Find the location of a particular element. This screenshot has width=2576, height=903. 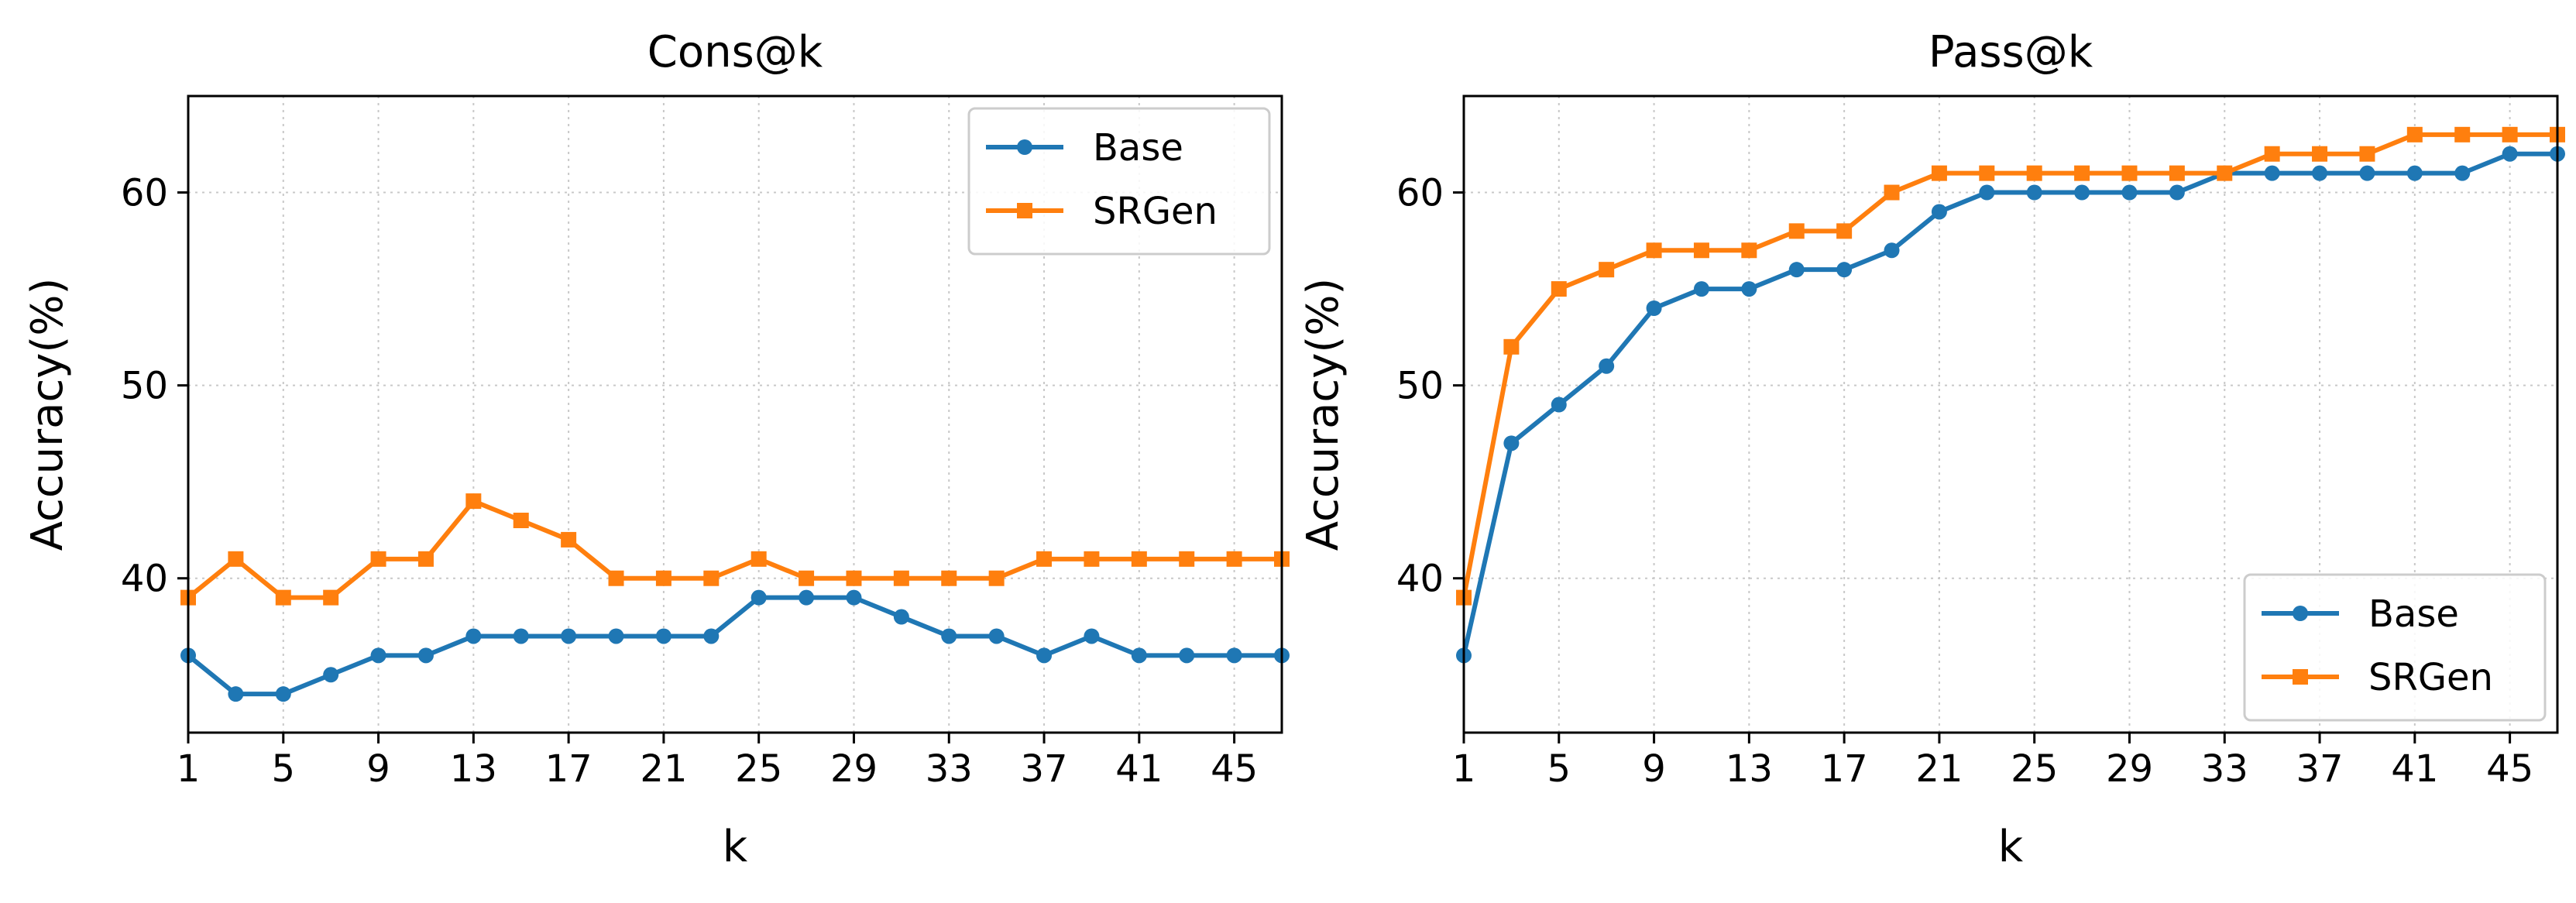

x-tick-label: 17 is located at coordinates (1844, 769).